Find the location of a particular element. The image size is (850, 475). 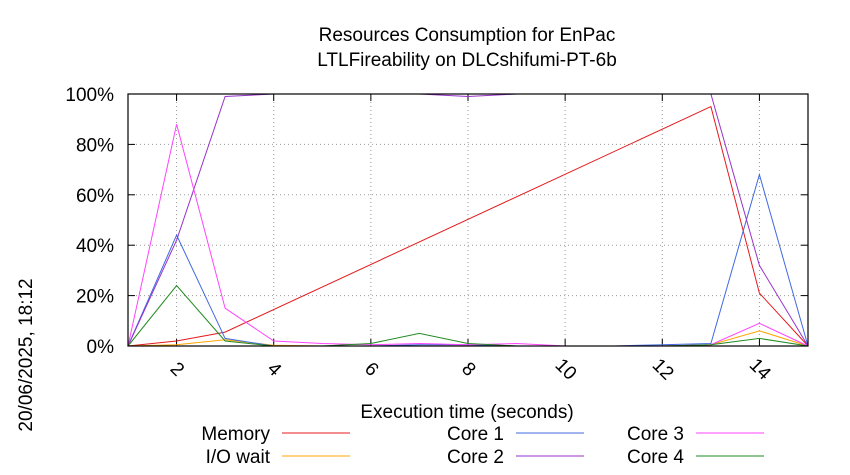

chart-title-line-1: Resources Consumption for EnPac is located at coordinates (467, 35).